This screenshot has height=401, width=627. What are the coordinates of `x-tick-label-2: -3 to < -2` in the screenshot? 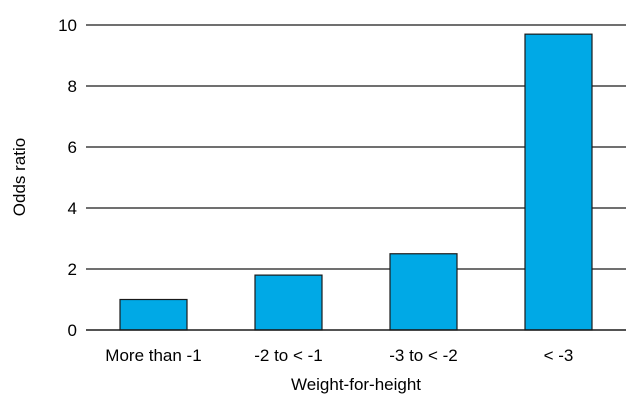 It's located at (423, 355).